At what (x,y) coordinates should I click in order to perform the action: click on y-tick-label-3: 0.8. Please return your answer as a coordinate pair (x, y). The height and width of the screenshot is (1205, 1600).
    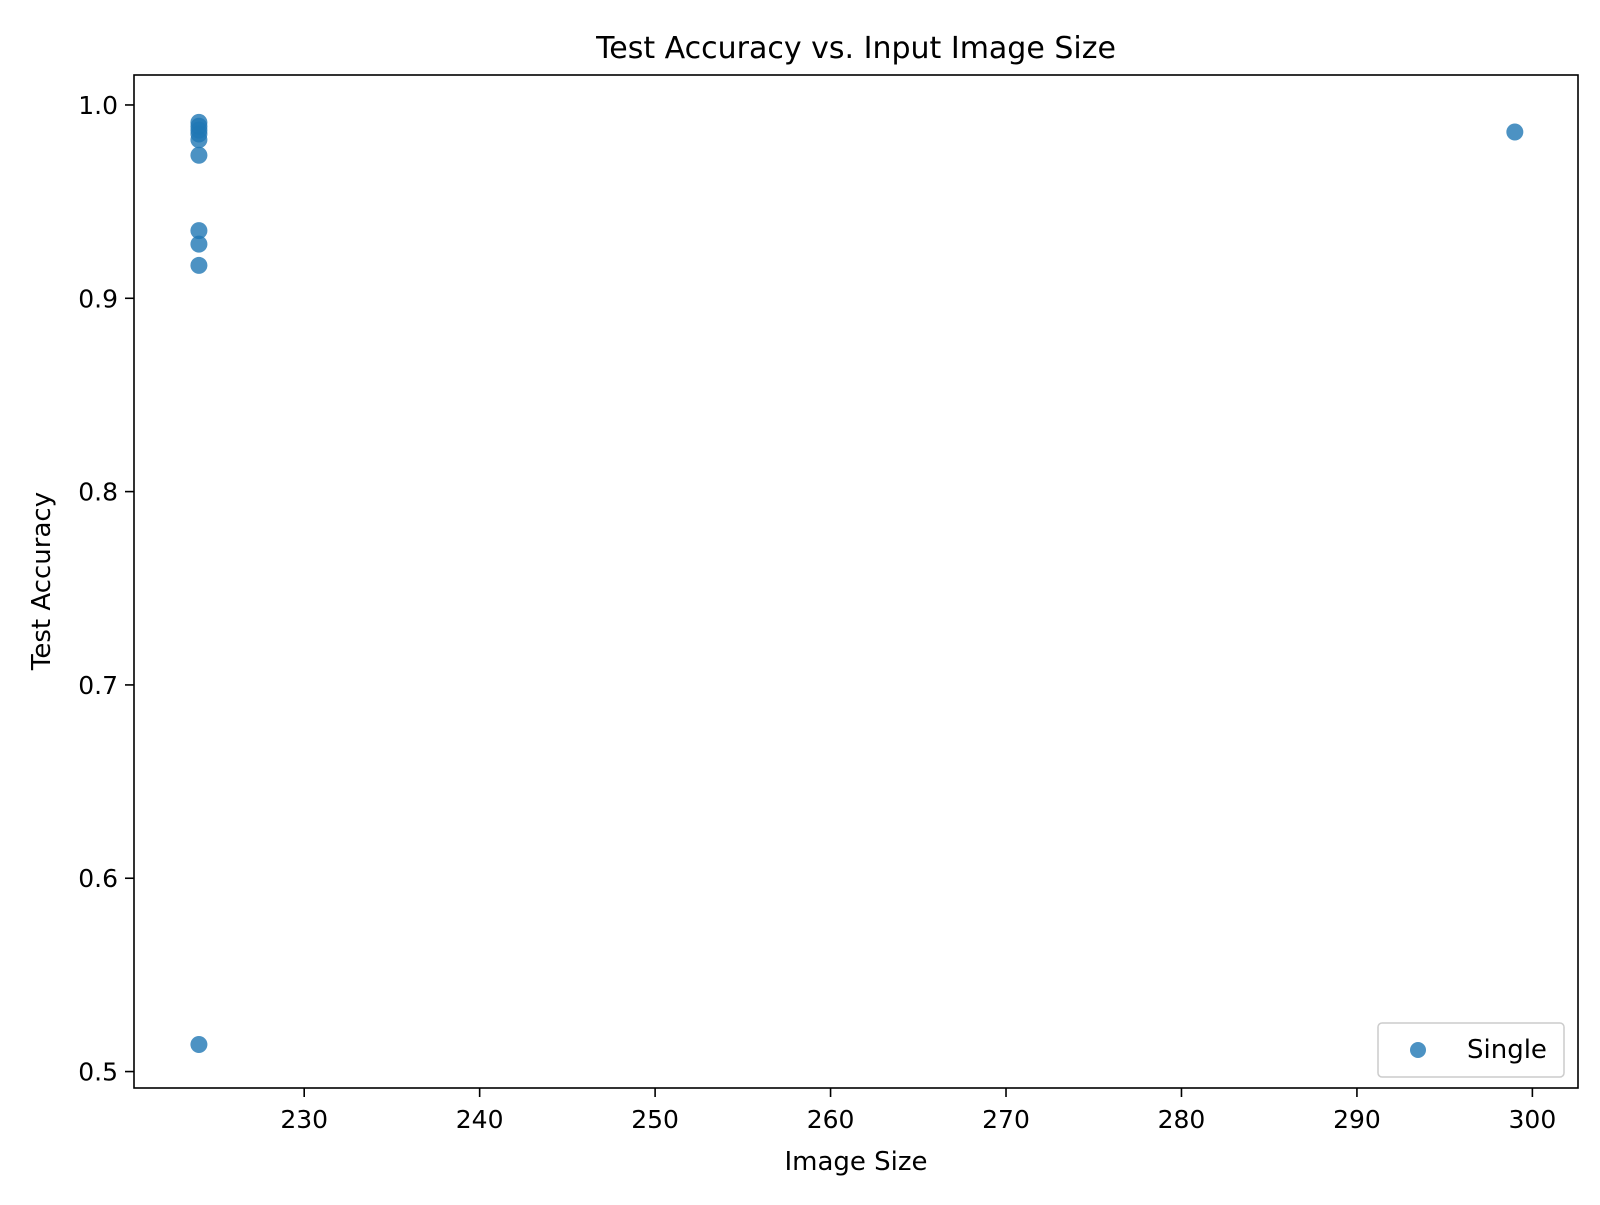
    Looking at the image, I should click on (98, 492).